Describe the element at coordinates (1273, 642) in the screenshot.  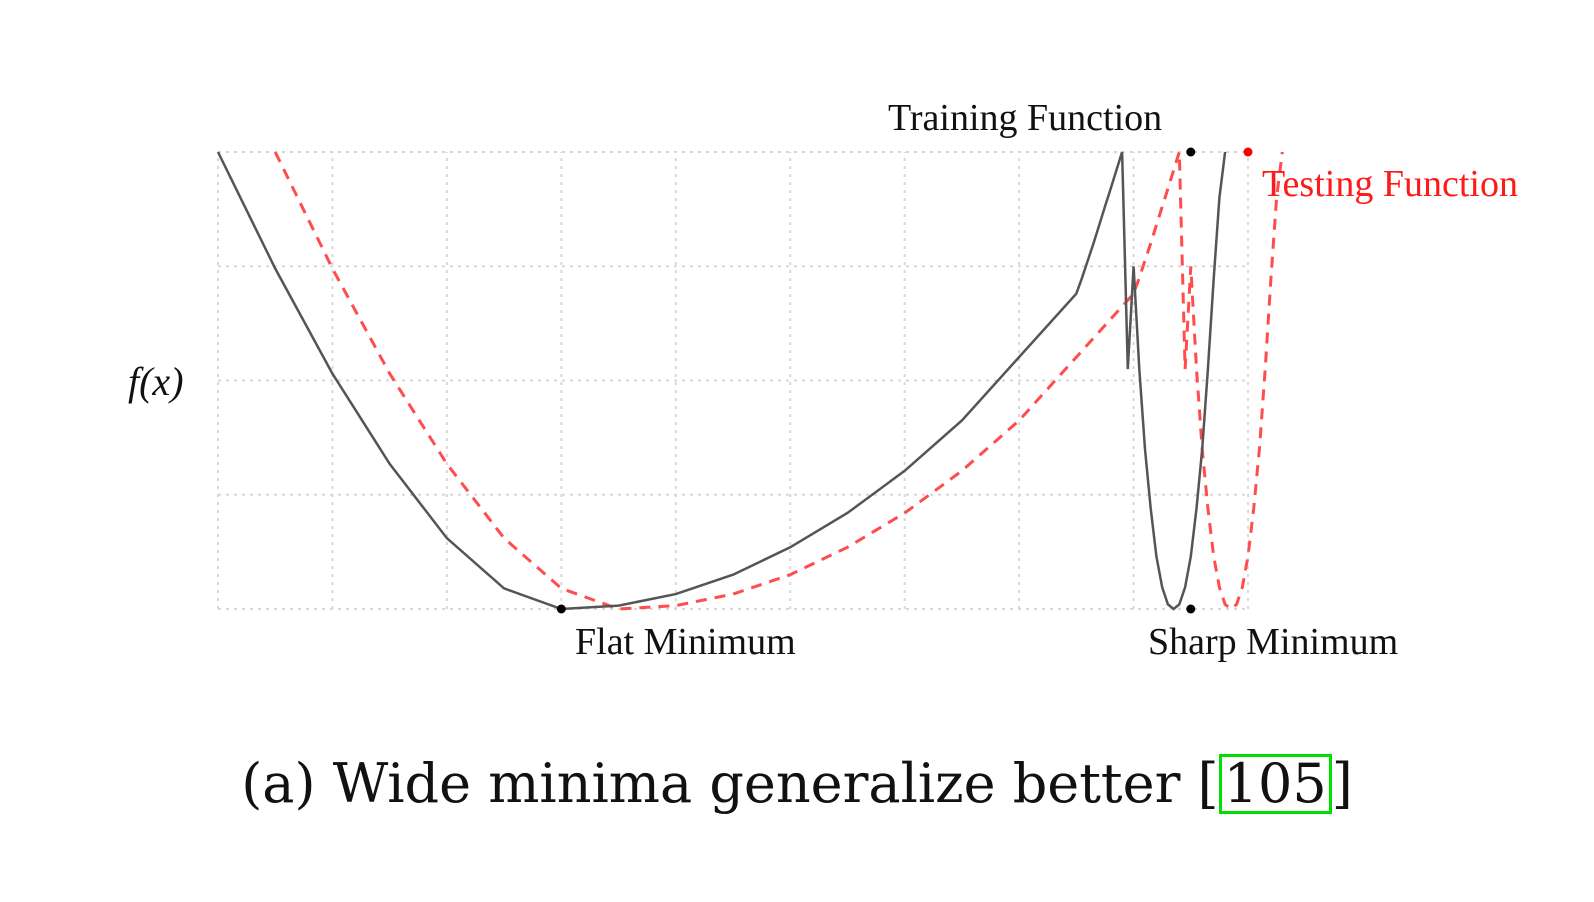
I see `sharp-minimum-label: Sharp Minimum` at that location.